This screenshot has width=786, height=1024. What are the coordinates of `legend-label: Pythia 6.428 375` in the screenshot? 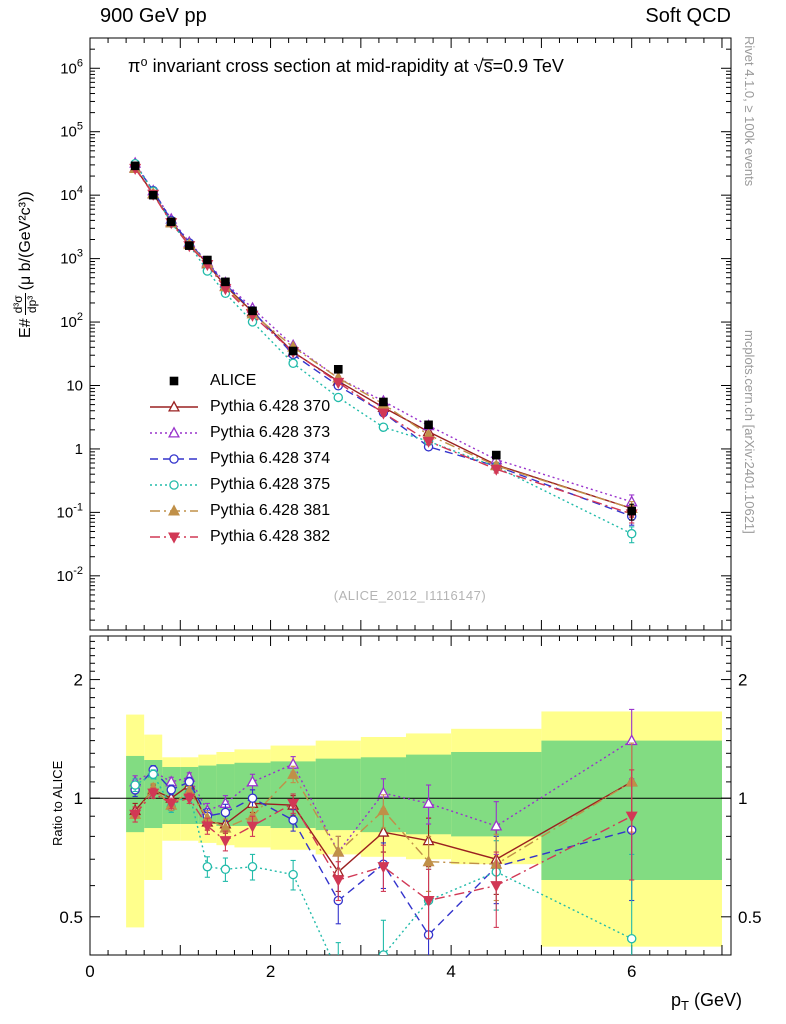 It's located at (270, 484).